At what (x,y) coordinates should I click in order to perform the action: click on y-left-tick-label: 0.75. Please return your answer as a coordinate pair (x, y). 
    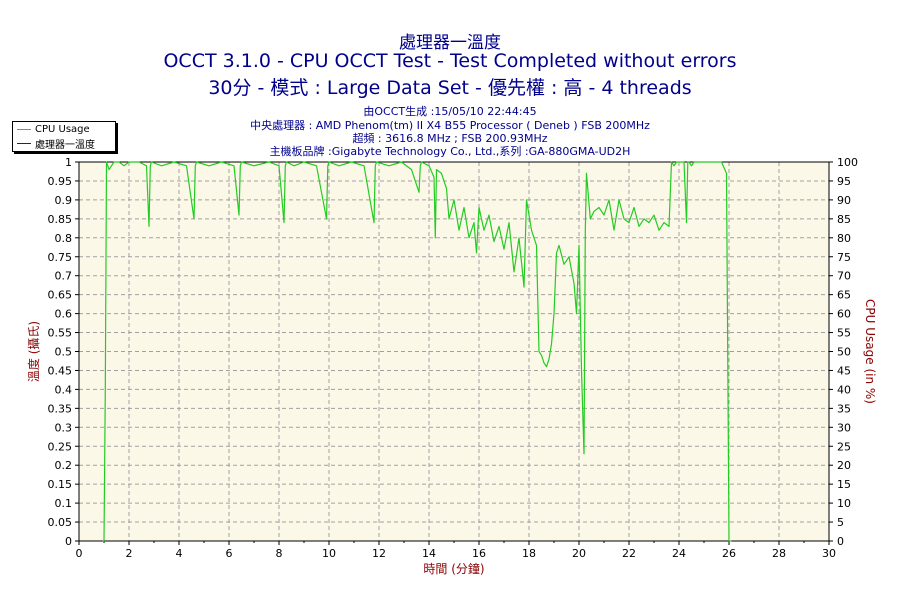
    Looking at the image, I should click on (60, 257).